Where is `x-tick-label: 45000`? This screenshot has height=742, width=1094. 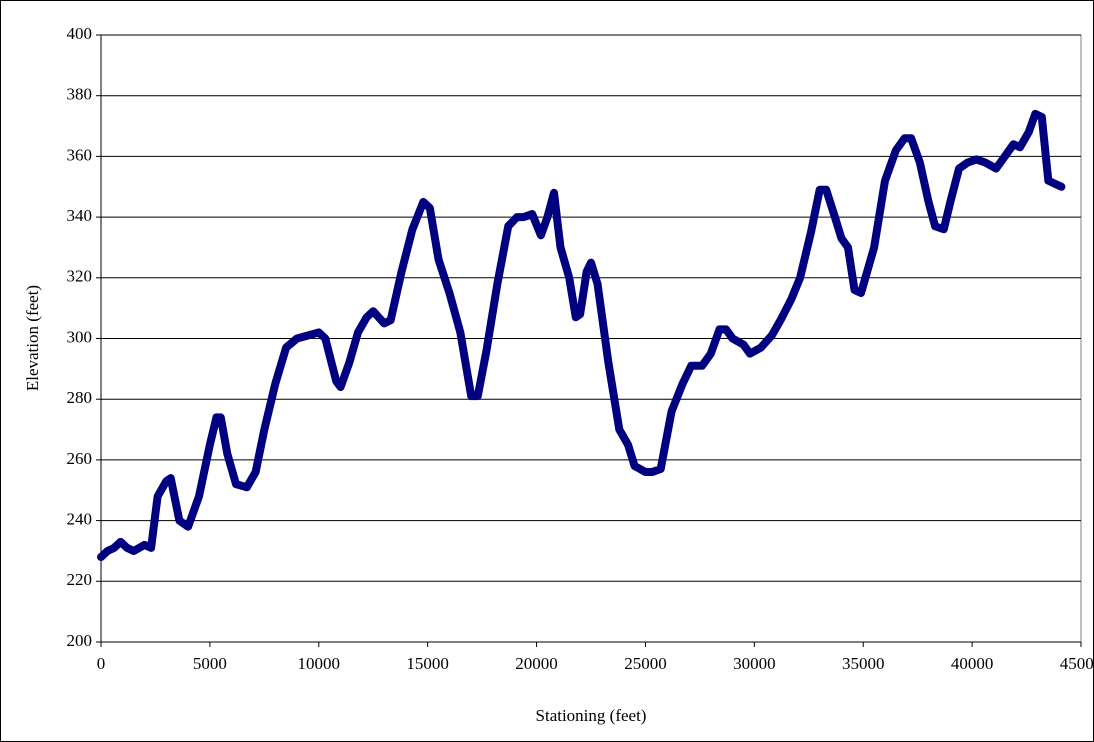
x-tick-label: 45000 is located at coordinates (1077, 663).